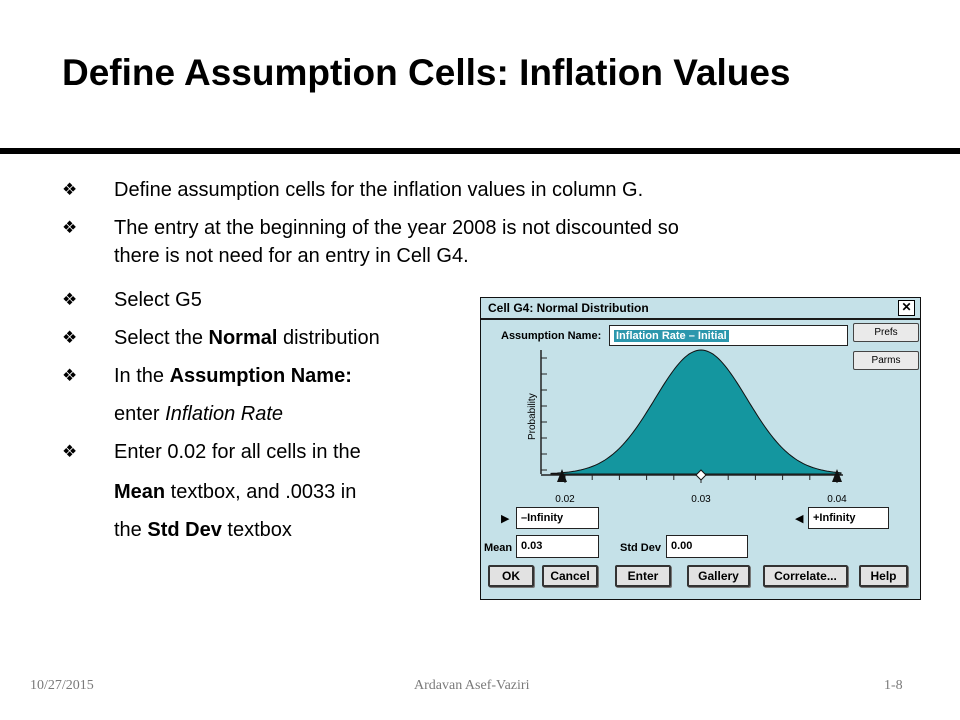 Image resolution: width=960 pixels, height=720 pixels. I want to click on distribution-chart: Probability 0.02 0.03 0.04, so click(687, 427).